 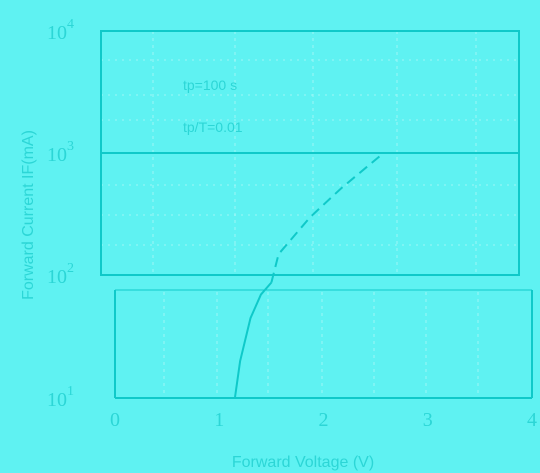 What do you see at coordinates (60, 274) in the screenshot?
I see `y-tick-label: 10²` at bounding box center [60, 274].